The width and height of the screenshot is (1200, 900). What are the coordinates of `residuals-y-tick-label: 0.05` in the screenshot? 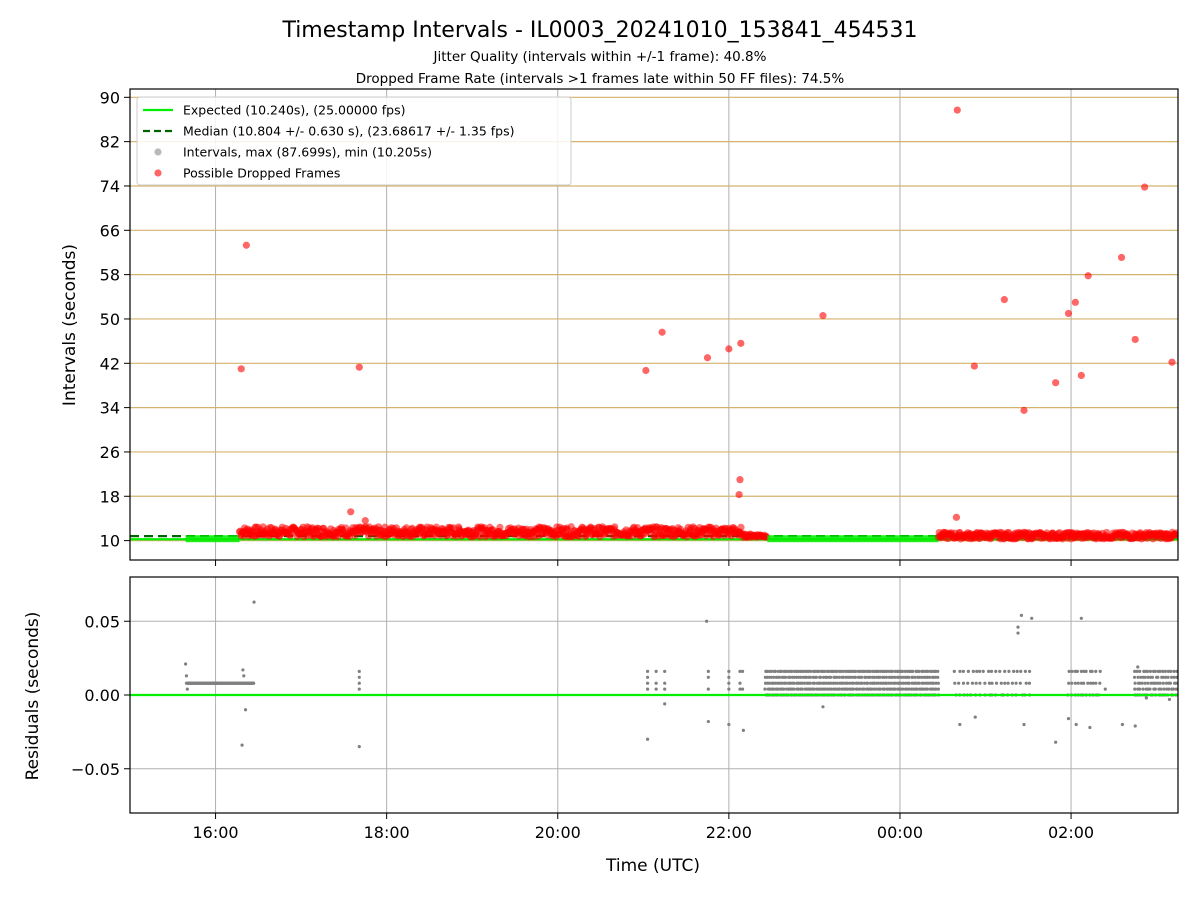 It's located at (102, 621).